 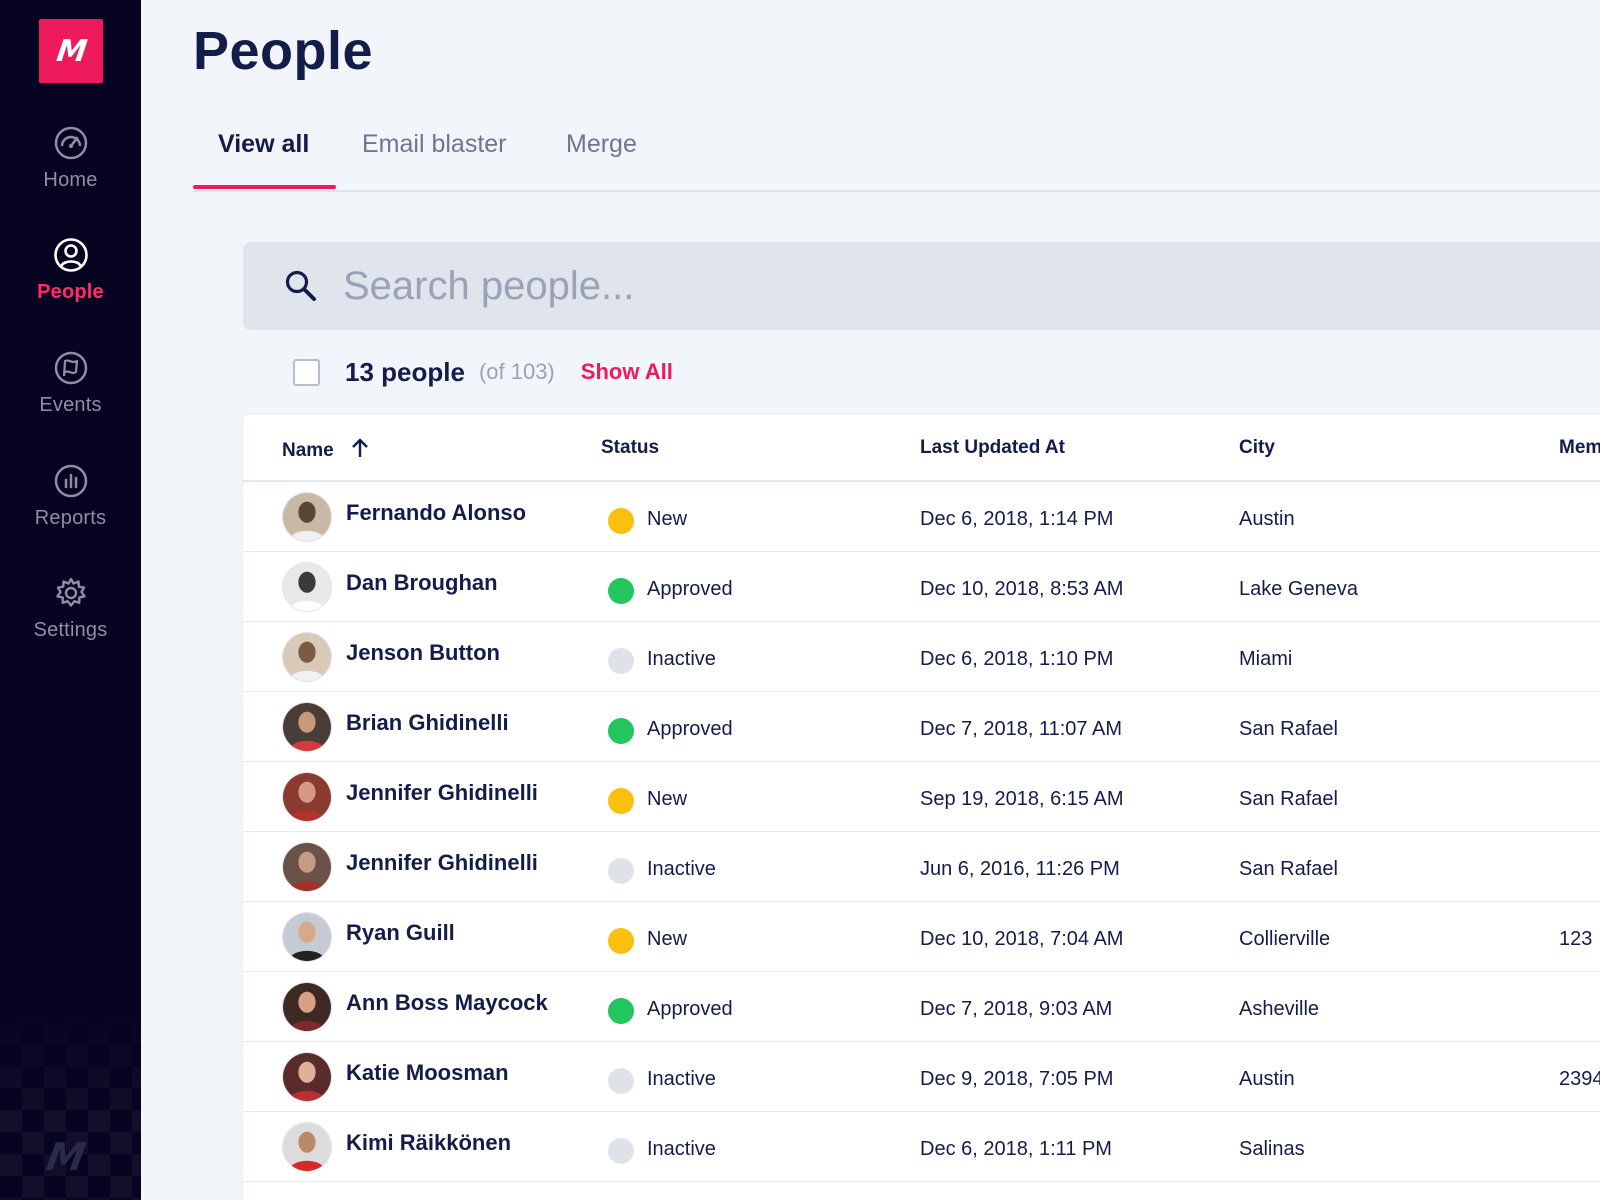 What do you see at coordinates (1285, 939) in the screenshot?
I see `city-value: Collierville` at bounding box center [1285, 939].